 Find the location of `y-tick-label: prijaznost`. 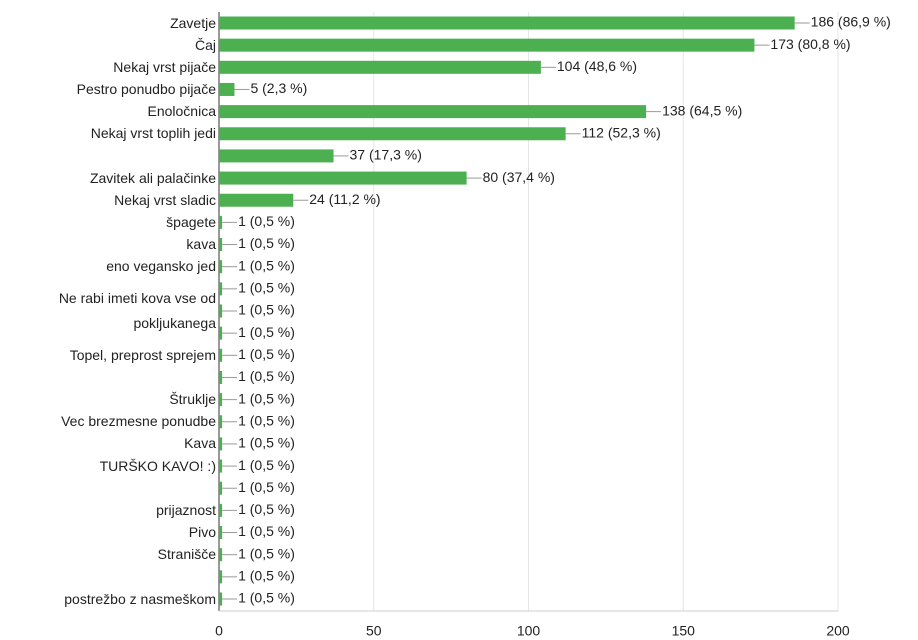

y-tick-label: prijaznost is located at coordinates (186, 509).